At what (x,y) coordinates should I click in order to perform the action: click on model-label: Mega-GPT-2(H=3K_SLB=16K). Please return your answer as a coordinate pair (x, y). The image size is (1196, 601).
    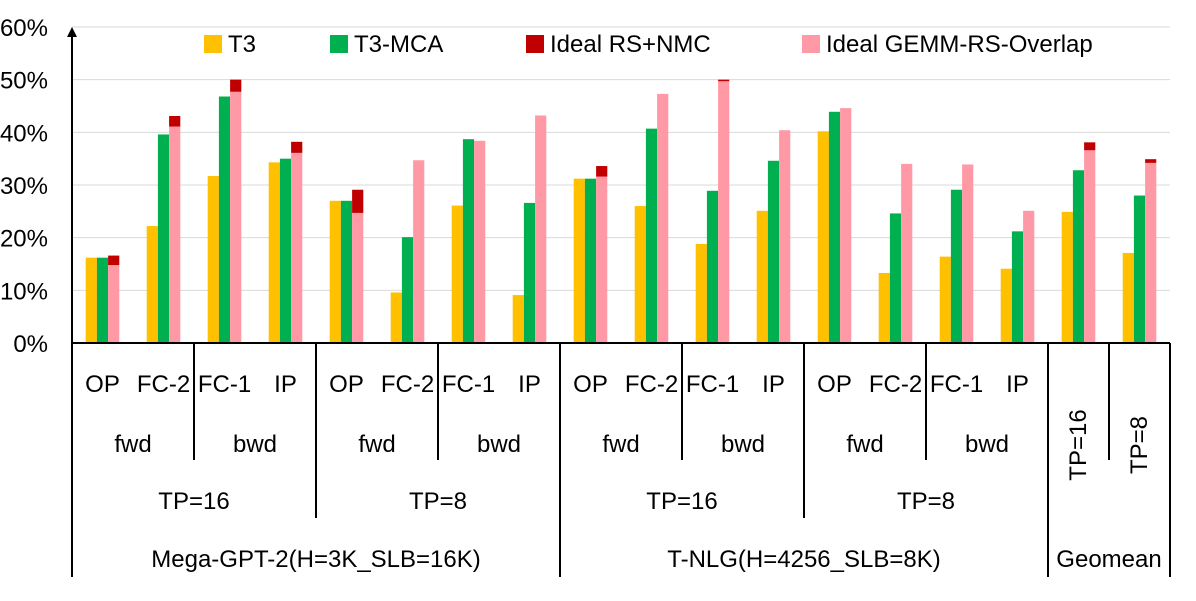
    Looking at the image, I should click on (316, 559).